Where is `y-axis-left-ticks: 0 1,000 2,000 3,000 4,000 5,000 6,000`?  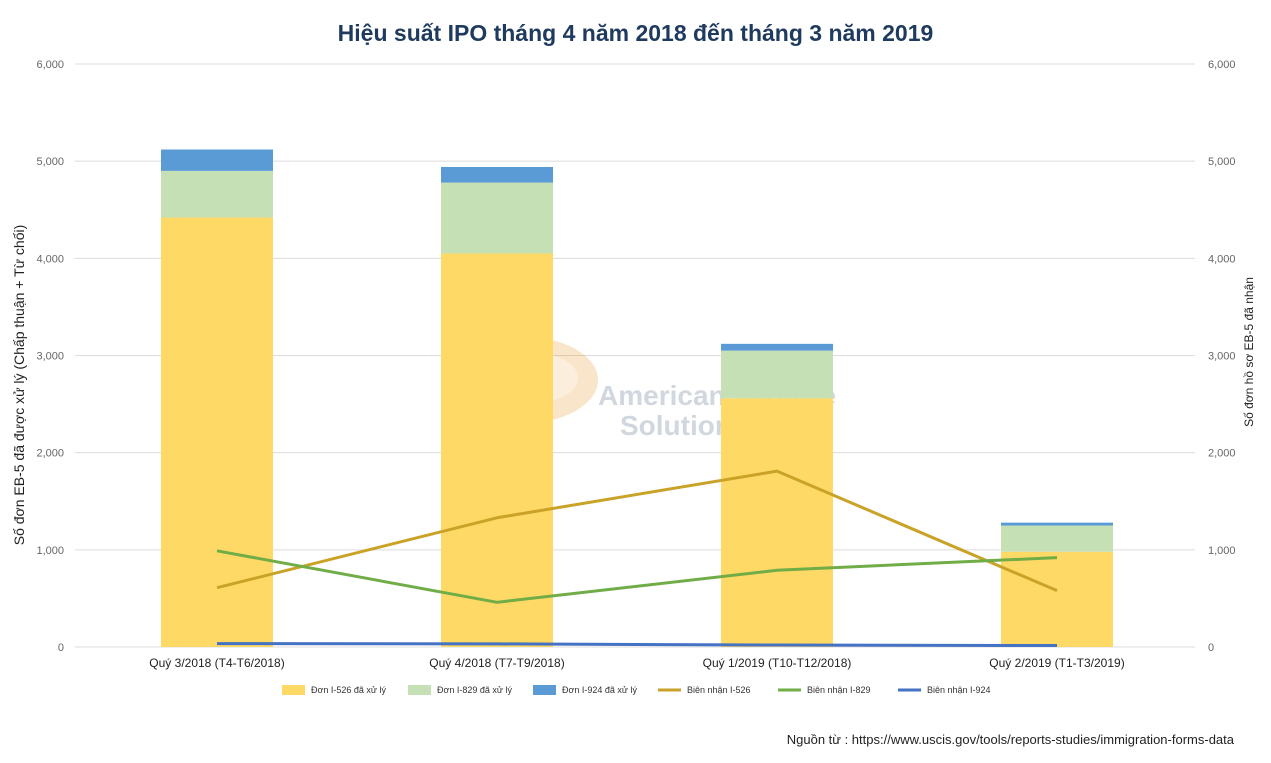
y-axis-left-ticks: 0 1,000 2,000 3,000 4,000 5,000 6,000 is located at coordinates (50, 356).